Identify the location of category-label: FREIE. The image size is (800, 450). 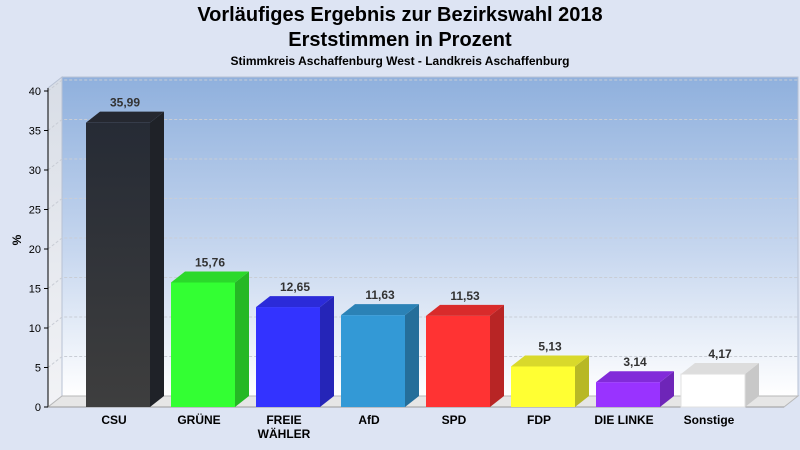
(283, 420).